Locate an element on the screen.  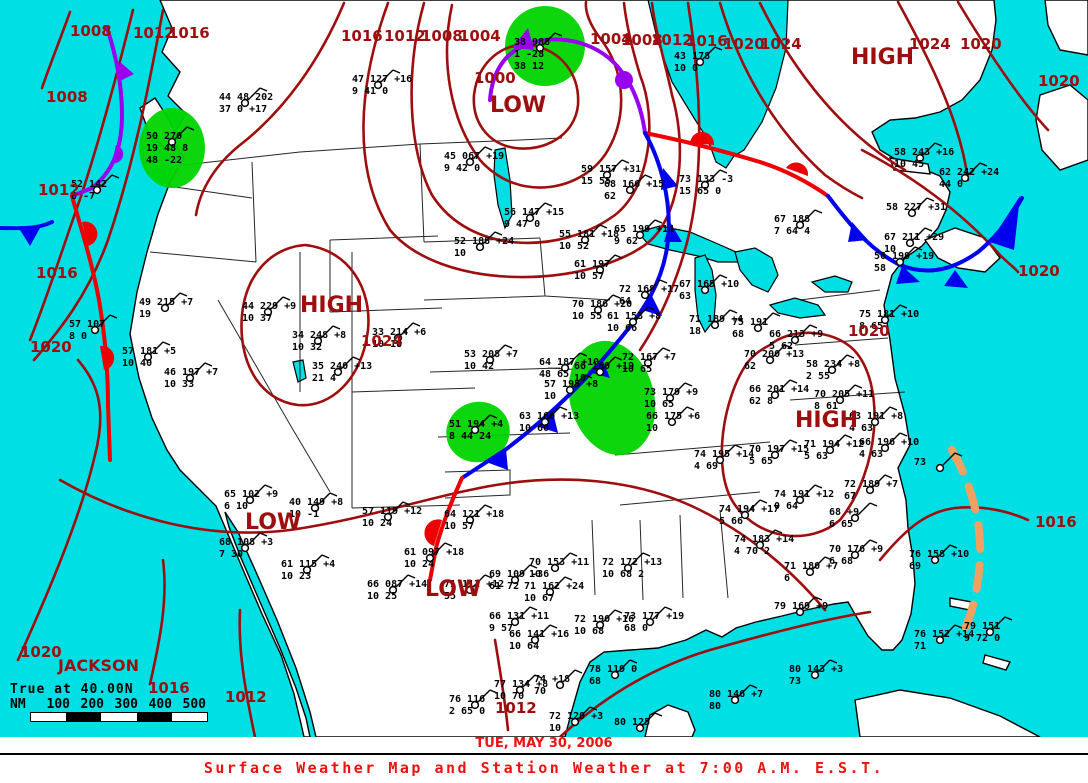
station-values: 9 62 is located at coordinates (626, 241).